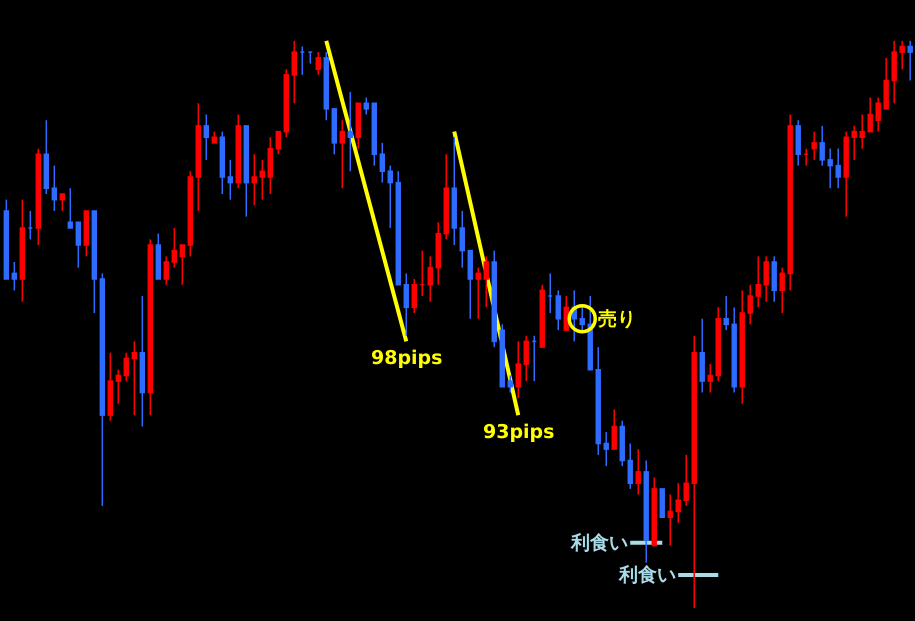 The image size is (915, 621). Describe the element at coordinates (406, 358) in the screenshot. I see `series-label: 98pips` at that location.